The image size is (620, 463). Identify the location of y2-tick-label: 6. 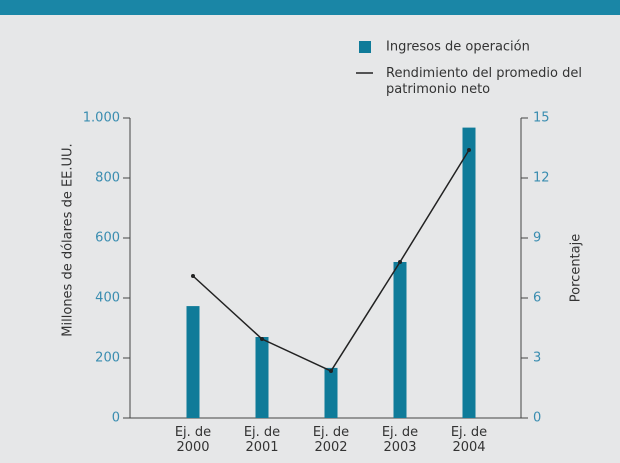
(537, 298).